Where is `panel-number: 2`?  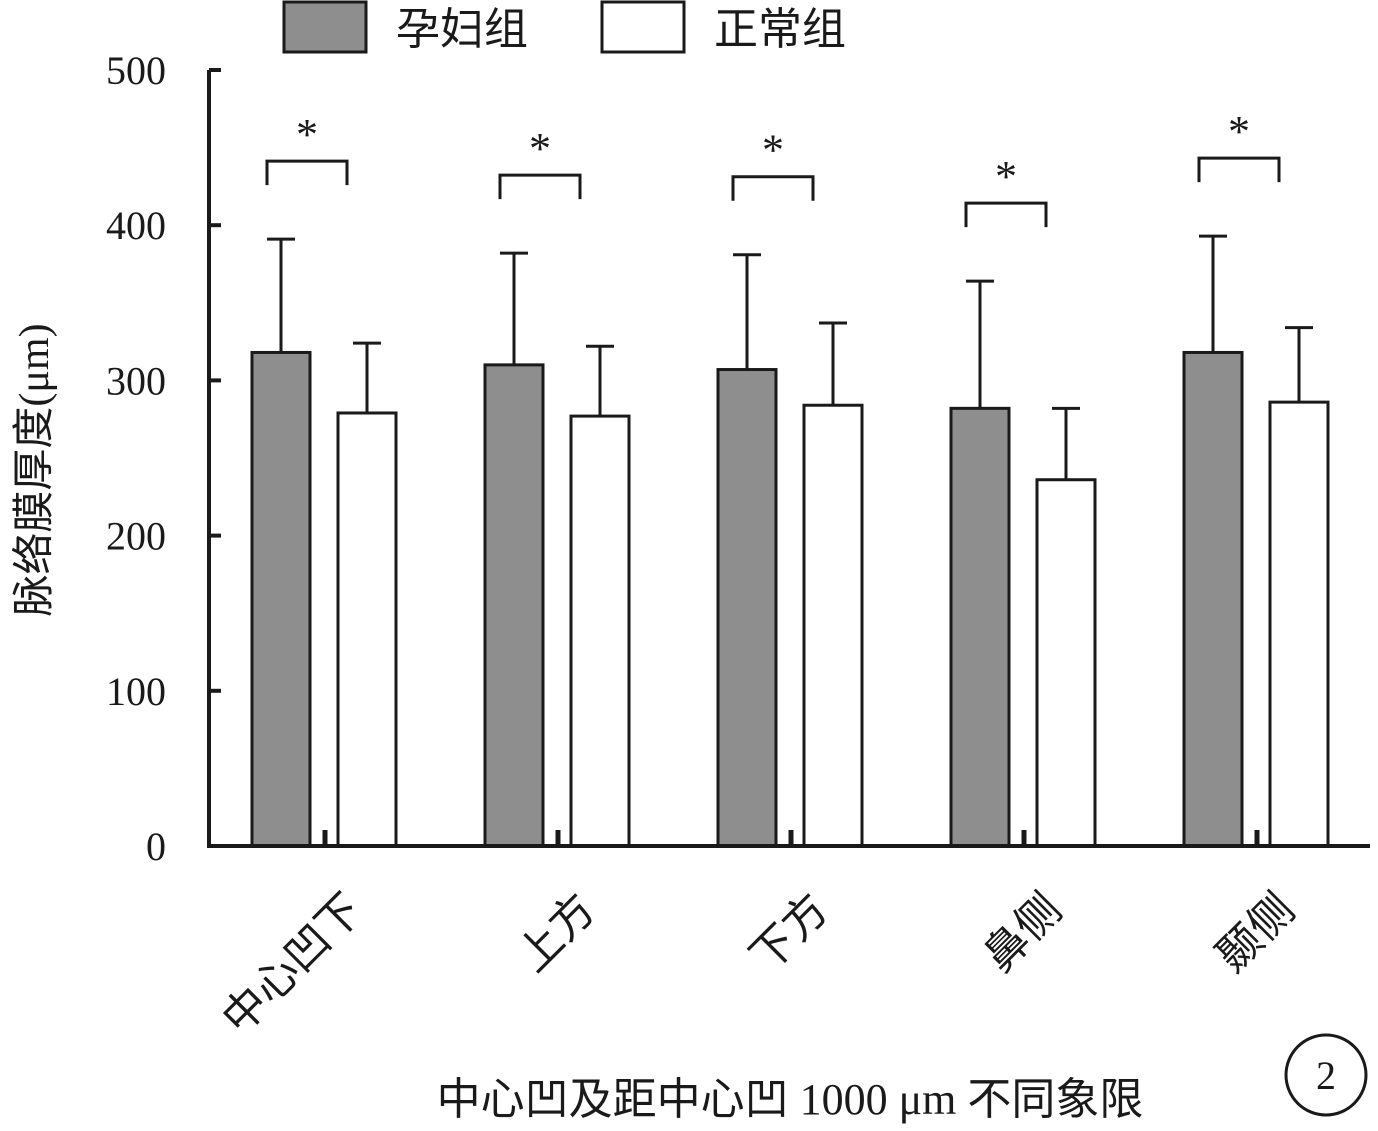
panel-number: 2 is located at coordinates (1326, 1075).